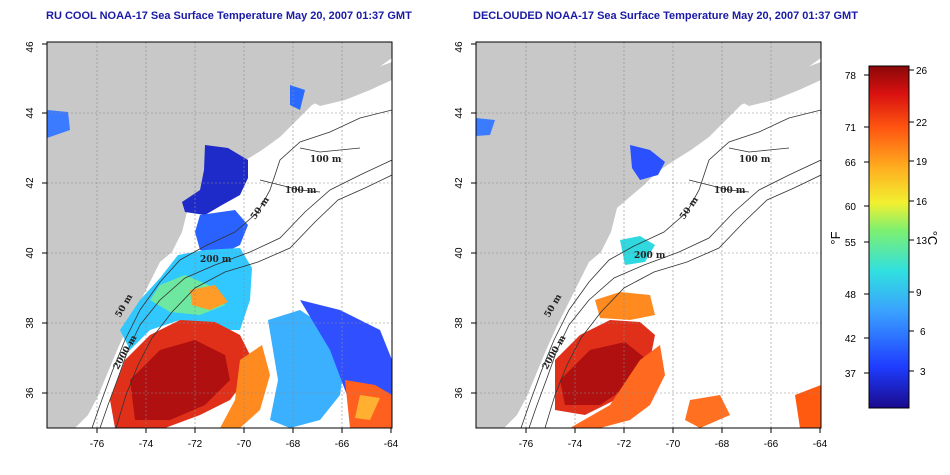  What do you see at coordinates (851, 295) in the screenshot?
I see `f-tick-label: 48` at bounding box center [851, 295].